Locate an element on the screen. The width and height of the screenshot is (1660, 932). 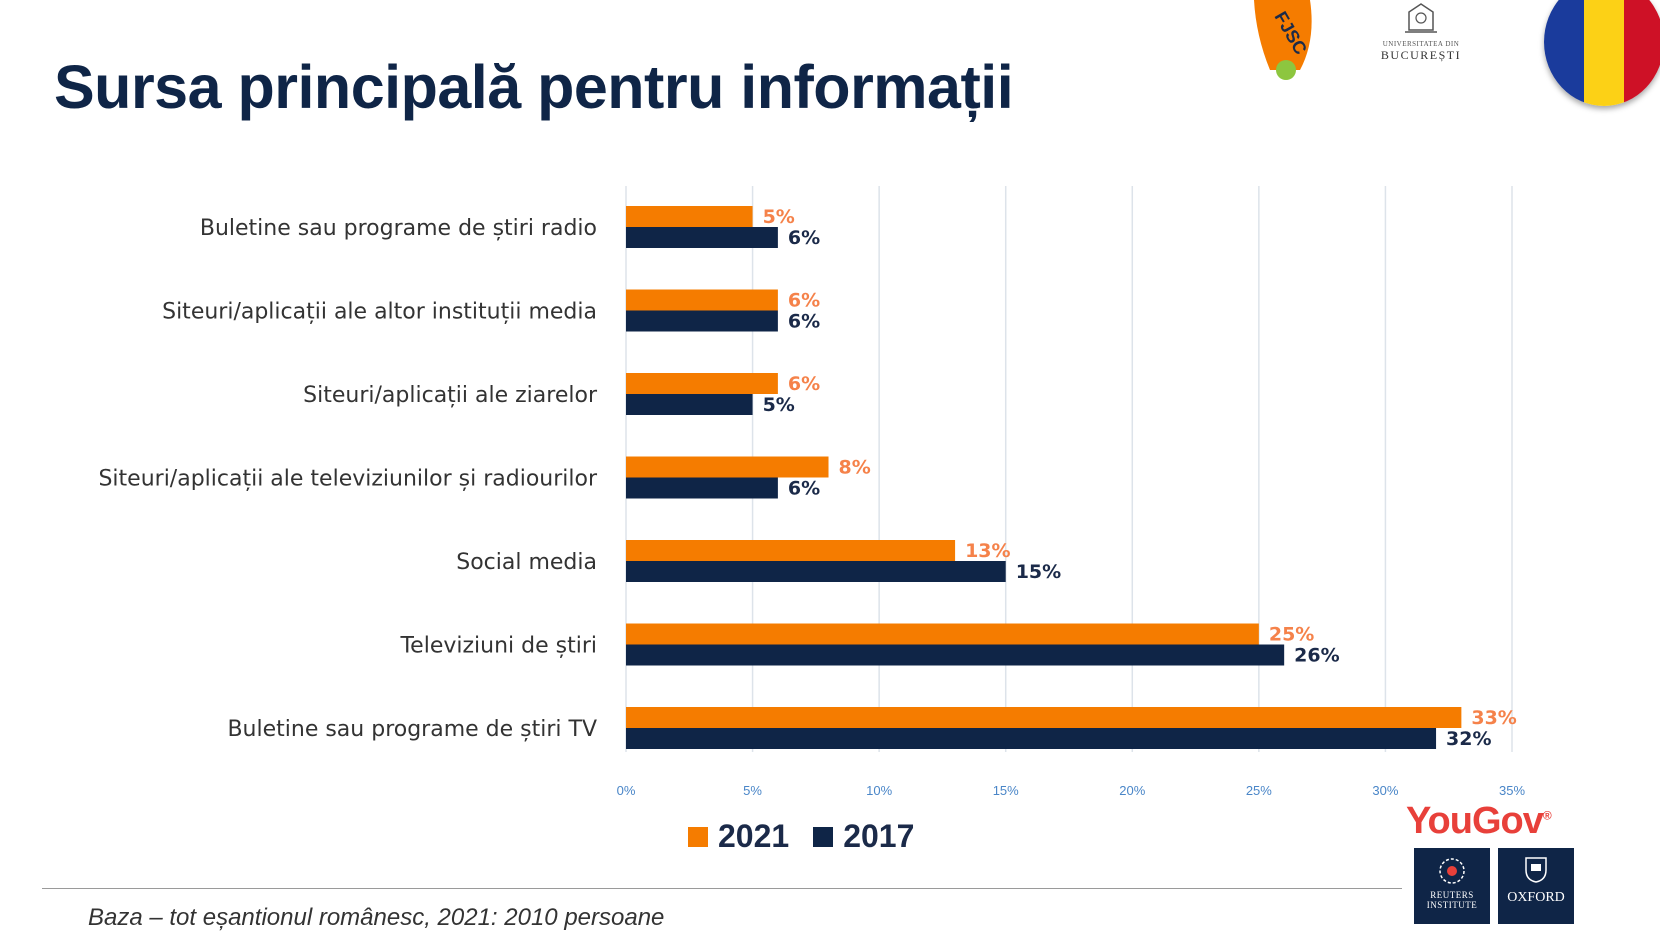
category-label: Siteuri/aplicații ale ziarelor is located at coordinates (450, 395).